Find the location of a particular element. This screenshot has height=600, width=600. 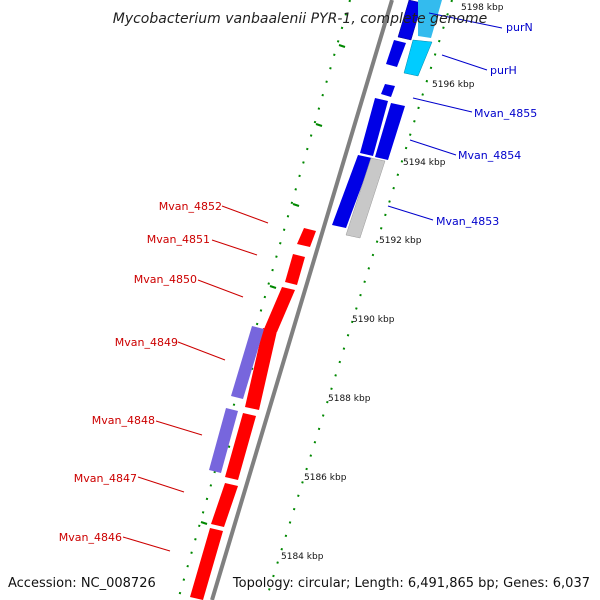

scale-label: 5198 kbp is located at coordinates (482, 8).